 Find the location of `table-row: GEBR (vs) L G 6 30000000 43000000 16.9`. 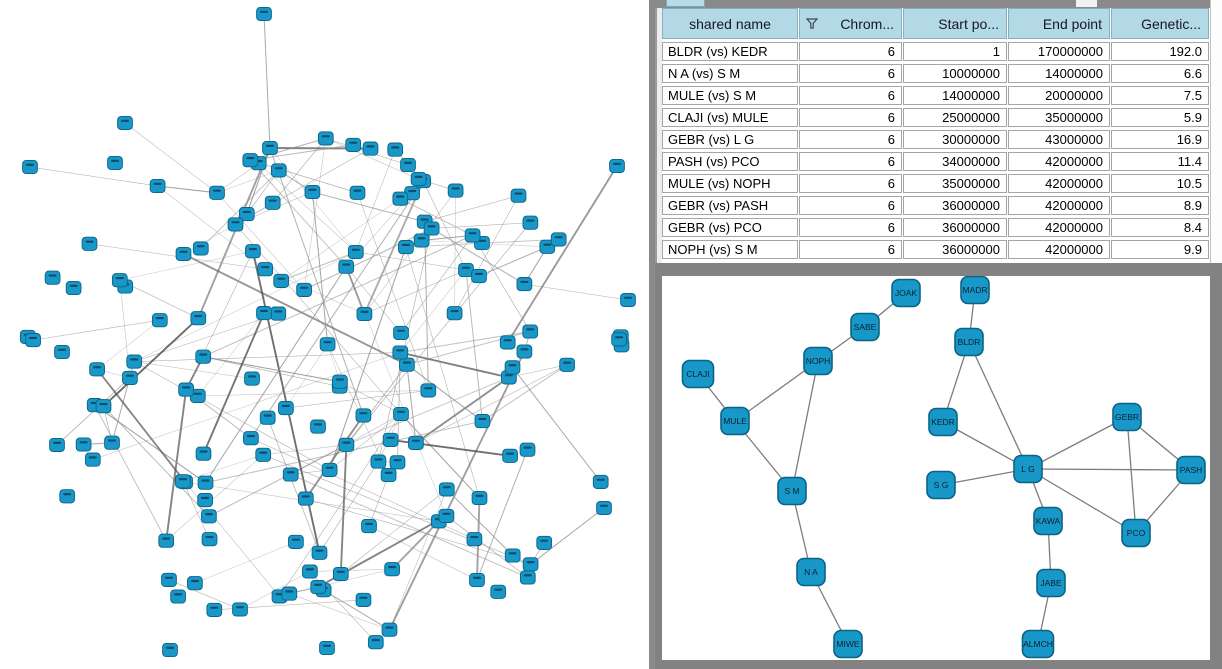

table-row: GEBR (vs) L G 6 30000000 43000000 16.9 is located at coordinates (935, 139).